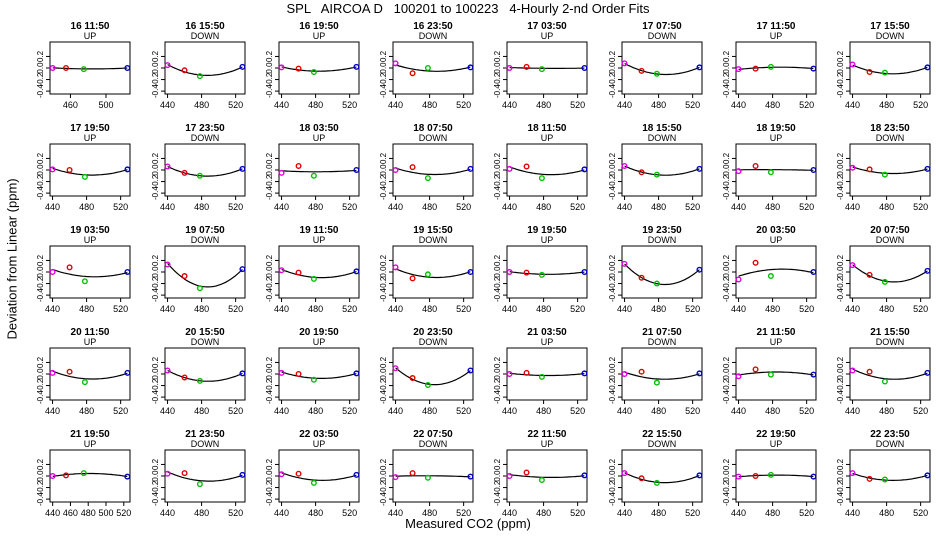 Image resolution: width=936 pixels, height=540 pixels. I want to click on panel-title: 21 19:50, so click(90, 434).